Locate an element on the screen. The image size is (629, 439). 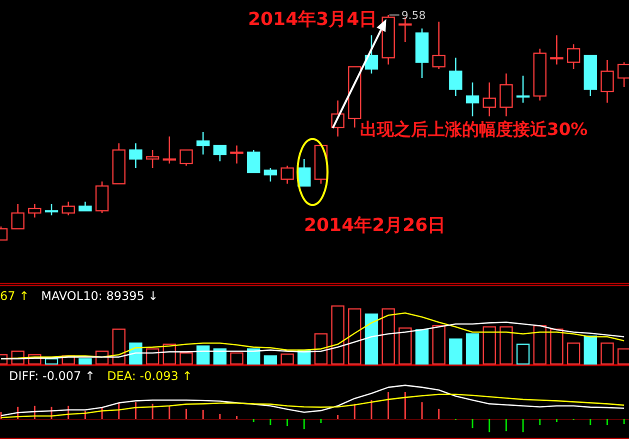
text: 67 ↑ is located at coordinates (15, 296).